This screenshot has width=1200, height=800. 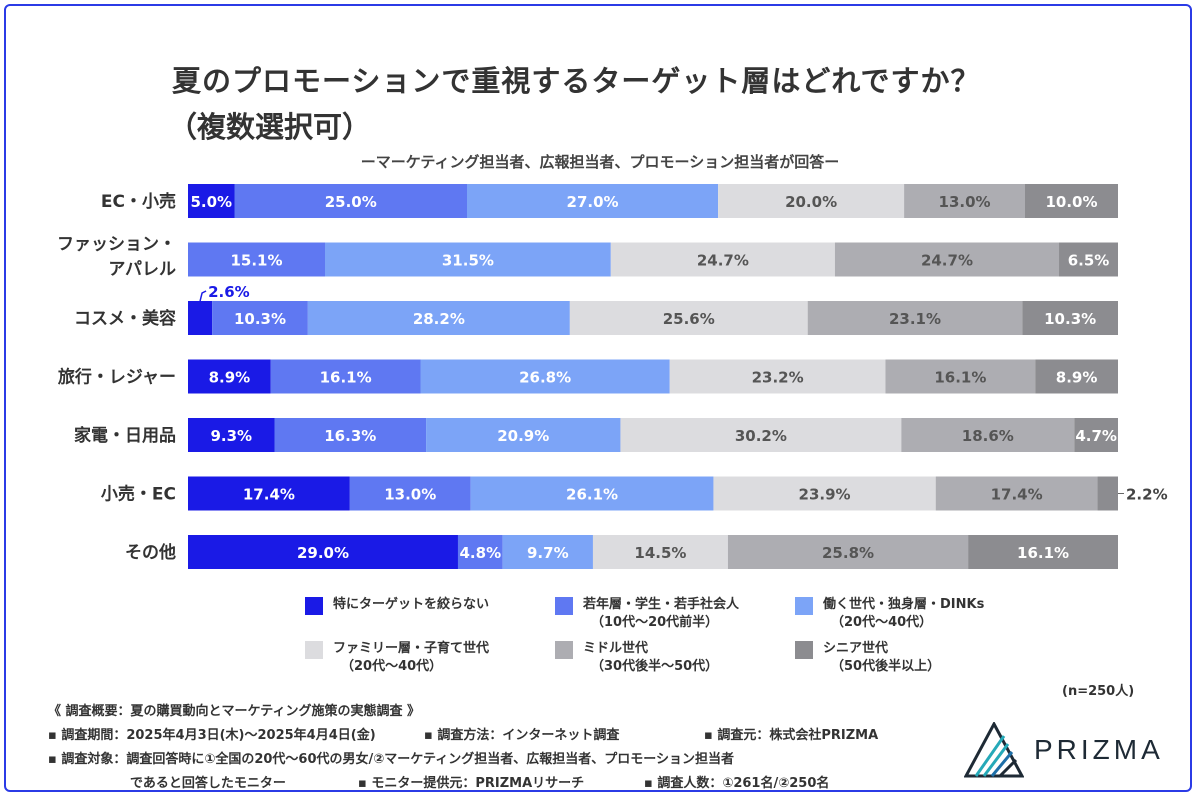 I want to click on data-label: 6.5%, so click(x=1089, y=261).